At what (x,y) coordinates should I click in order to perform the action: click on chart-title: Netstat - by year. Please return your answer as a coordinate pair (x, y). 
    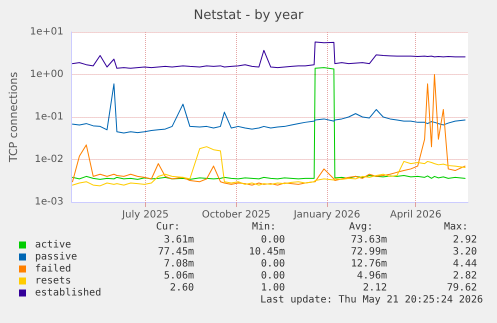
    Looking at the image, I should click on (249, 15).